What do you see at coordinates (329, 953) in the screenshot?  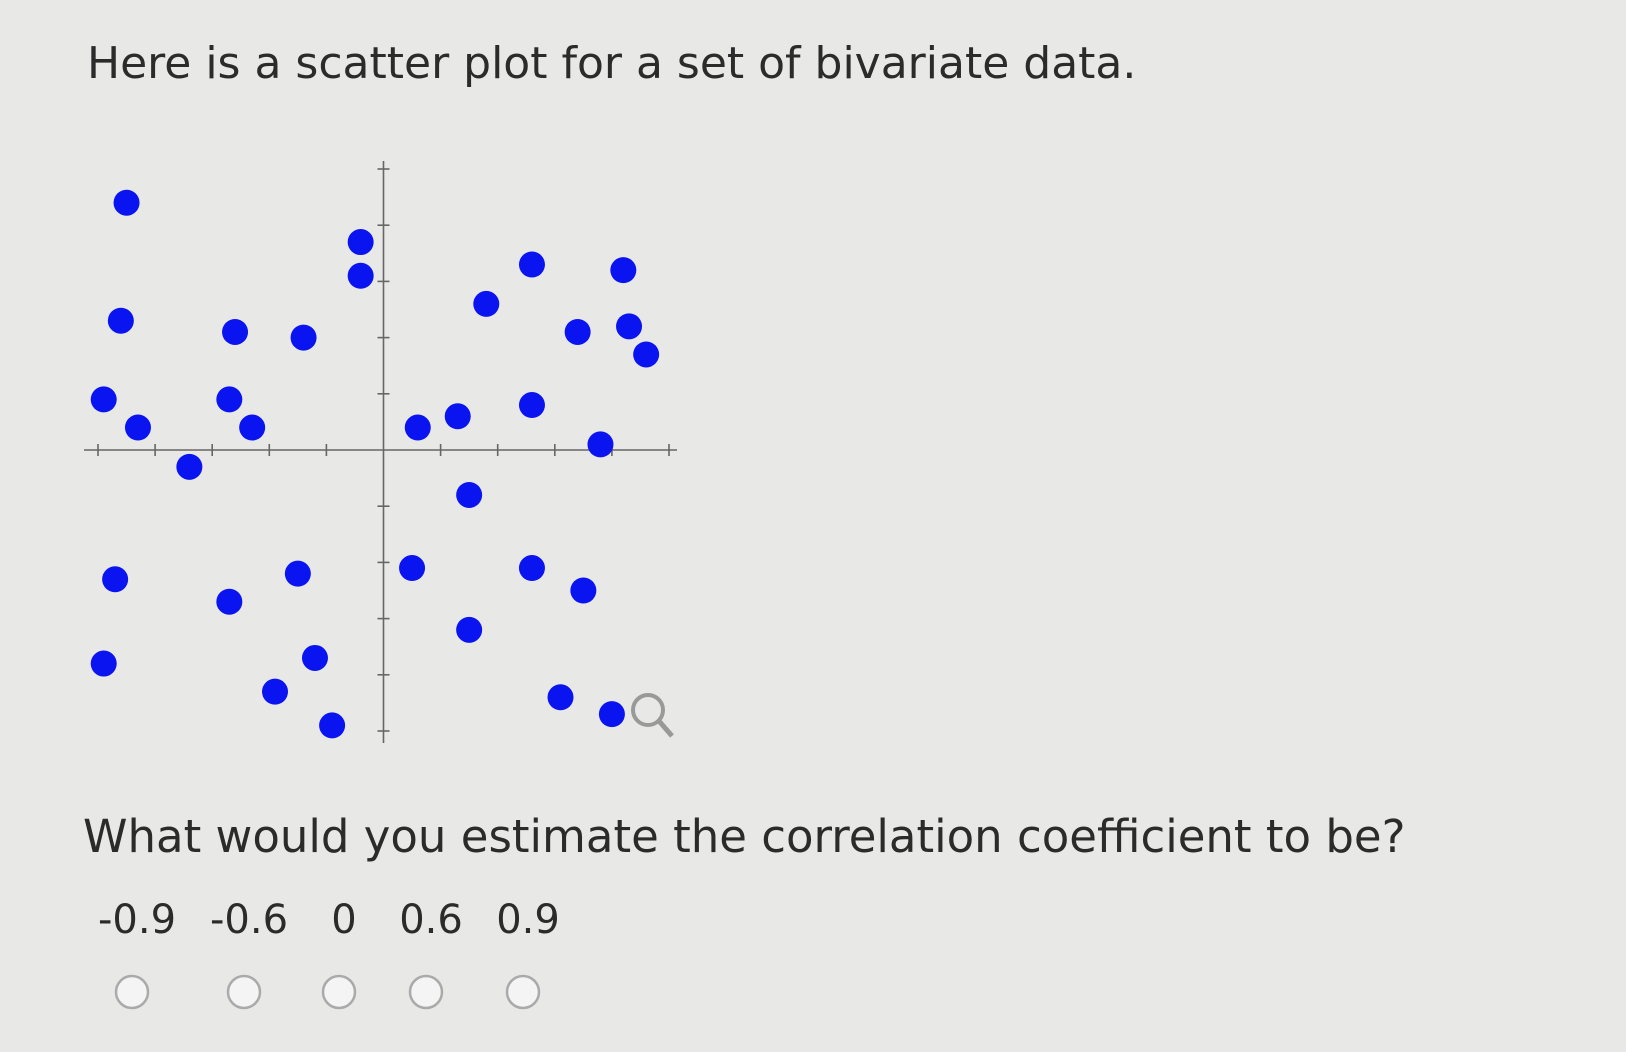 I see `options: -0.9 -0.6 0 0.6 0.9` at bounding box center [329, 953].